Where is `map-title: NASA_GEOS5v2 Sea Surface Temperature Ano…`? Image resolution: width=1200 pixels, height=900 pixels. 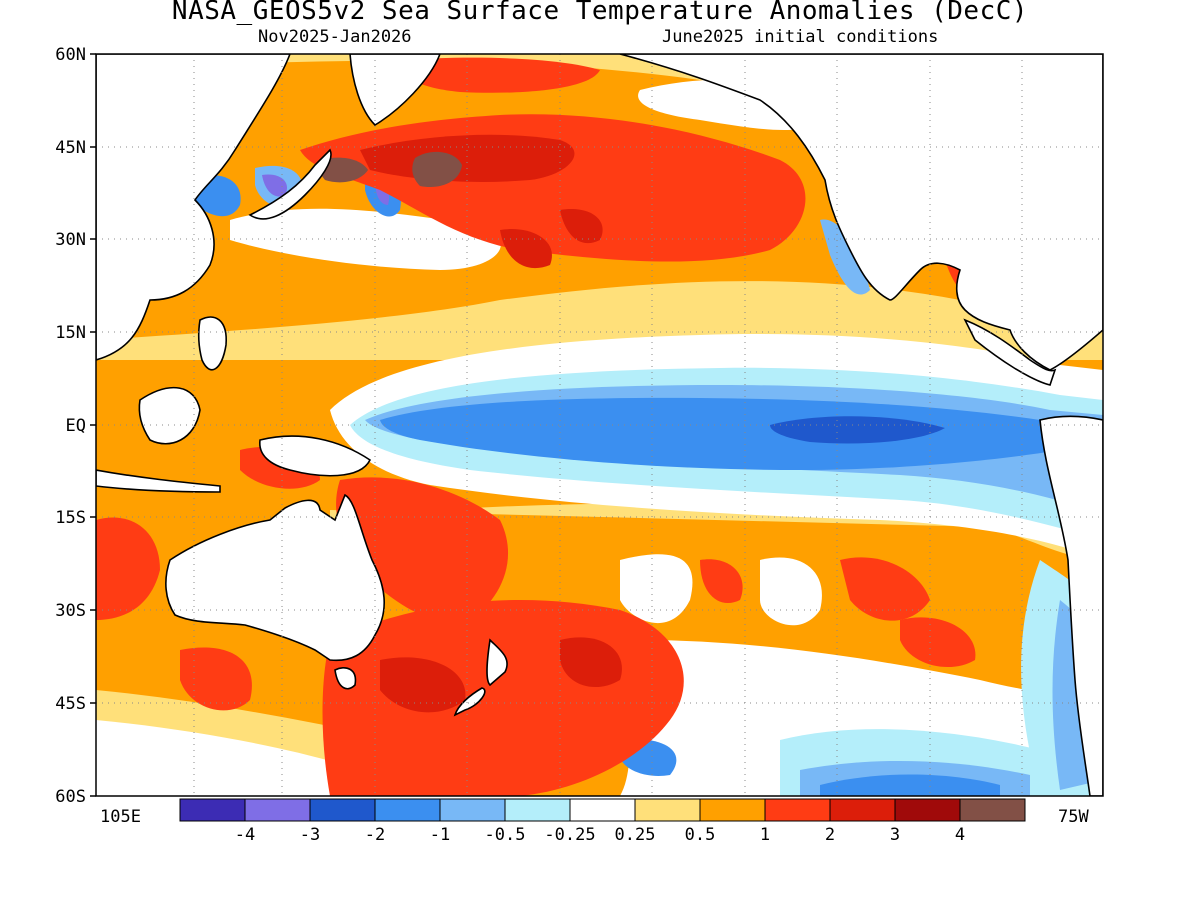
map-title: NASA_GEOS5v2 Sea Surface Temperature Ano… is located at coordinates (600, 13).